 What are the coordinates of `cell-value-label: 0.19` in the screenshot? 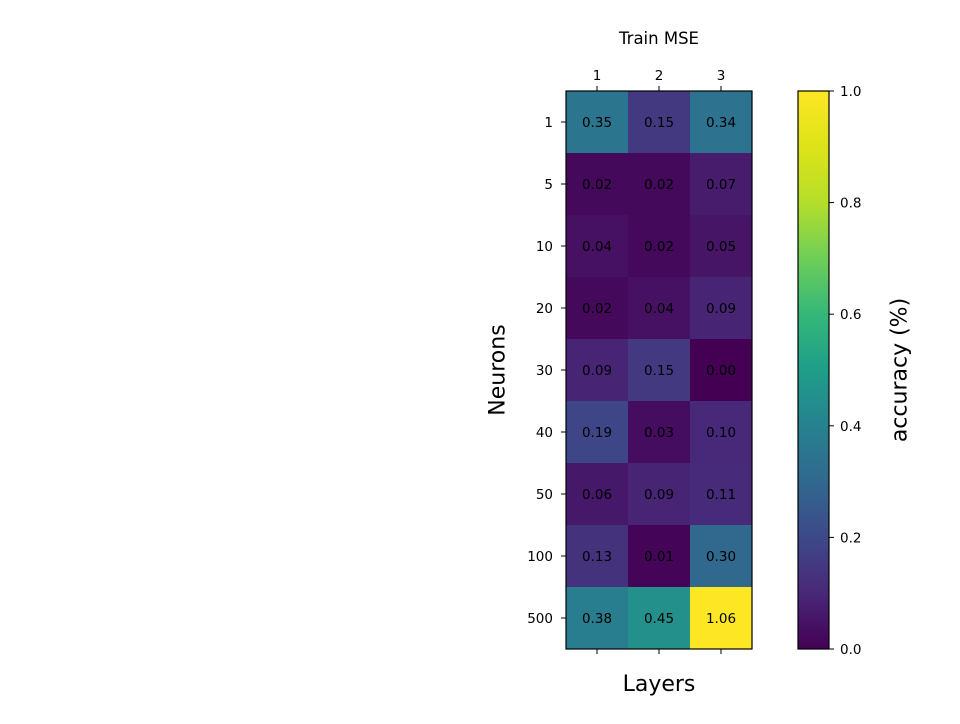 It's located at (597, 433).